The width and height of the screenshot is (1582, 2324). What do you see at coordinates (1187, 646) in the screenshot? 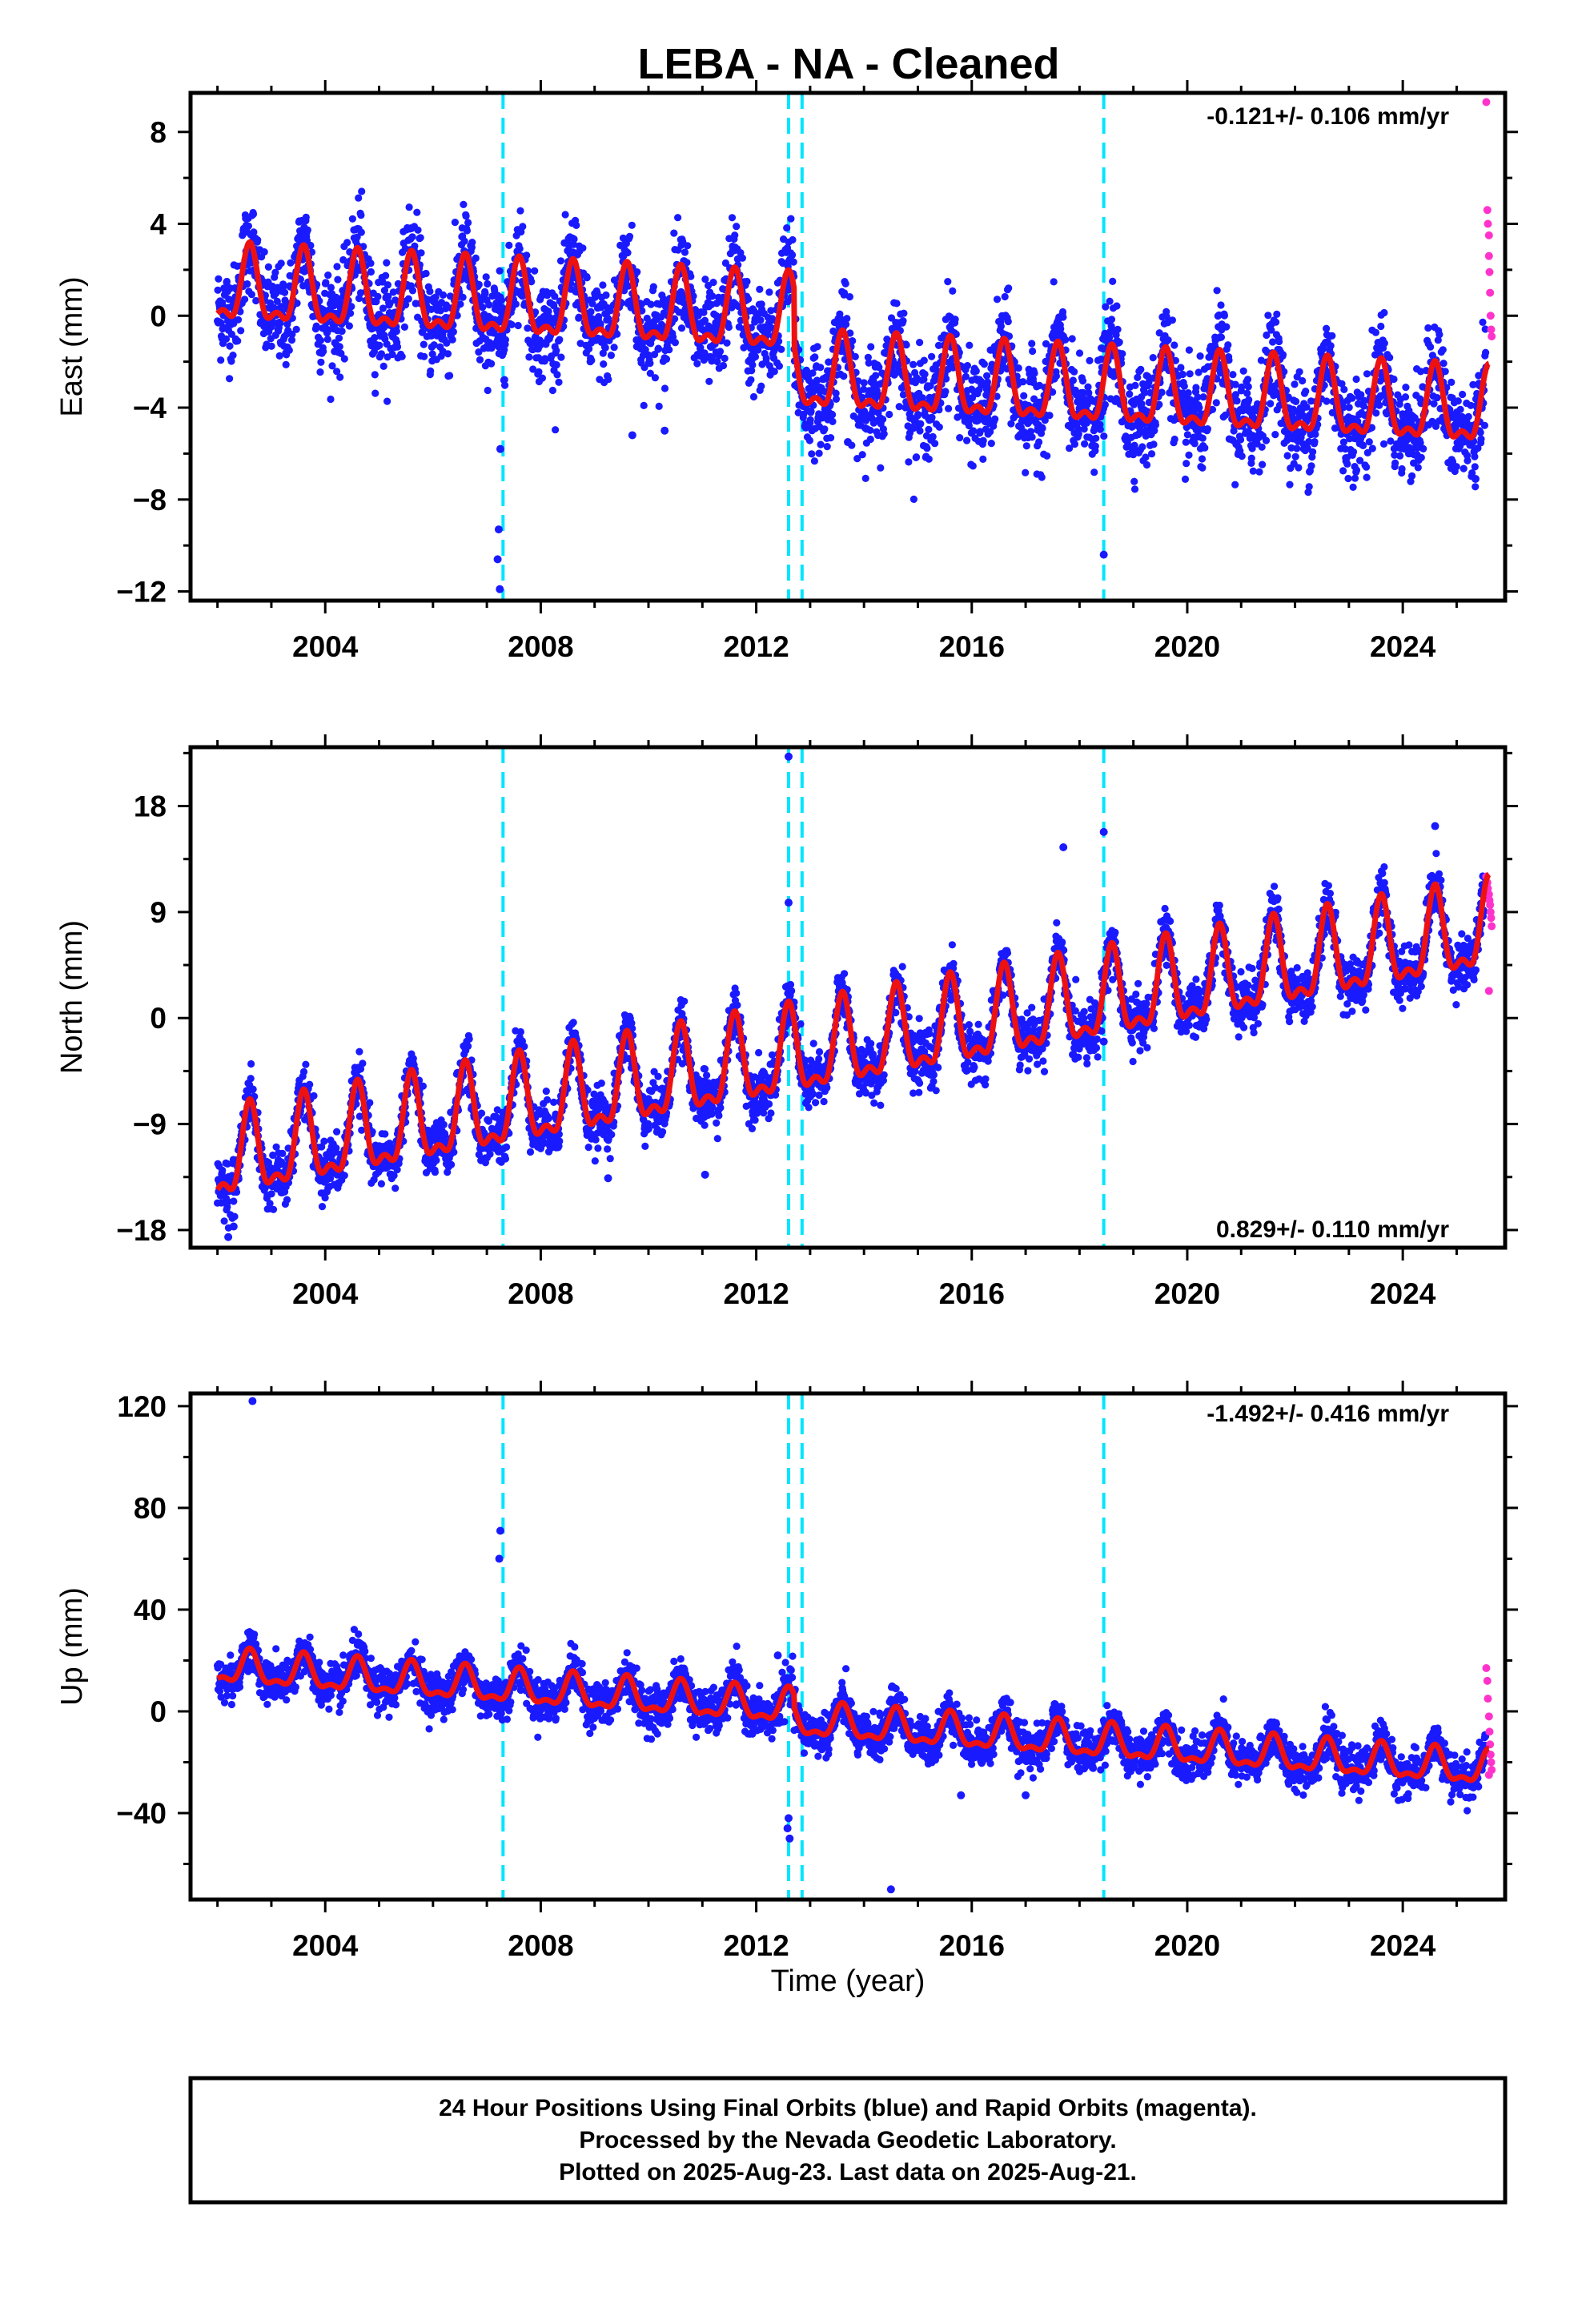
I see `east-x-tick-label: 2020` at bounding box center [1187, 646].